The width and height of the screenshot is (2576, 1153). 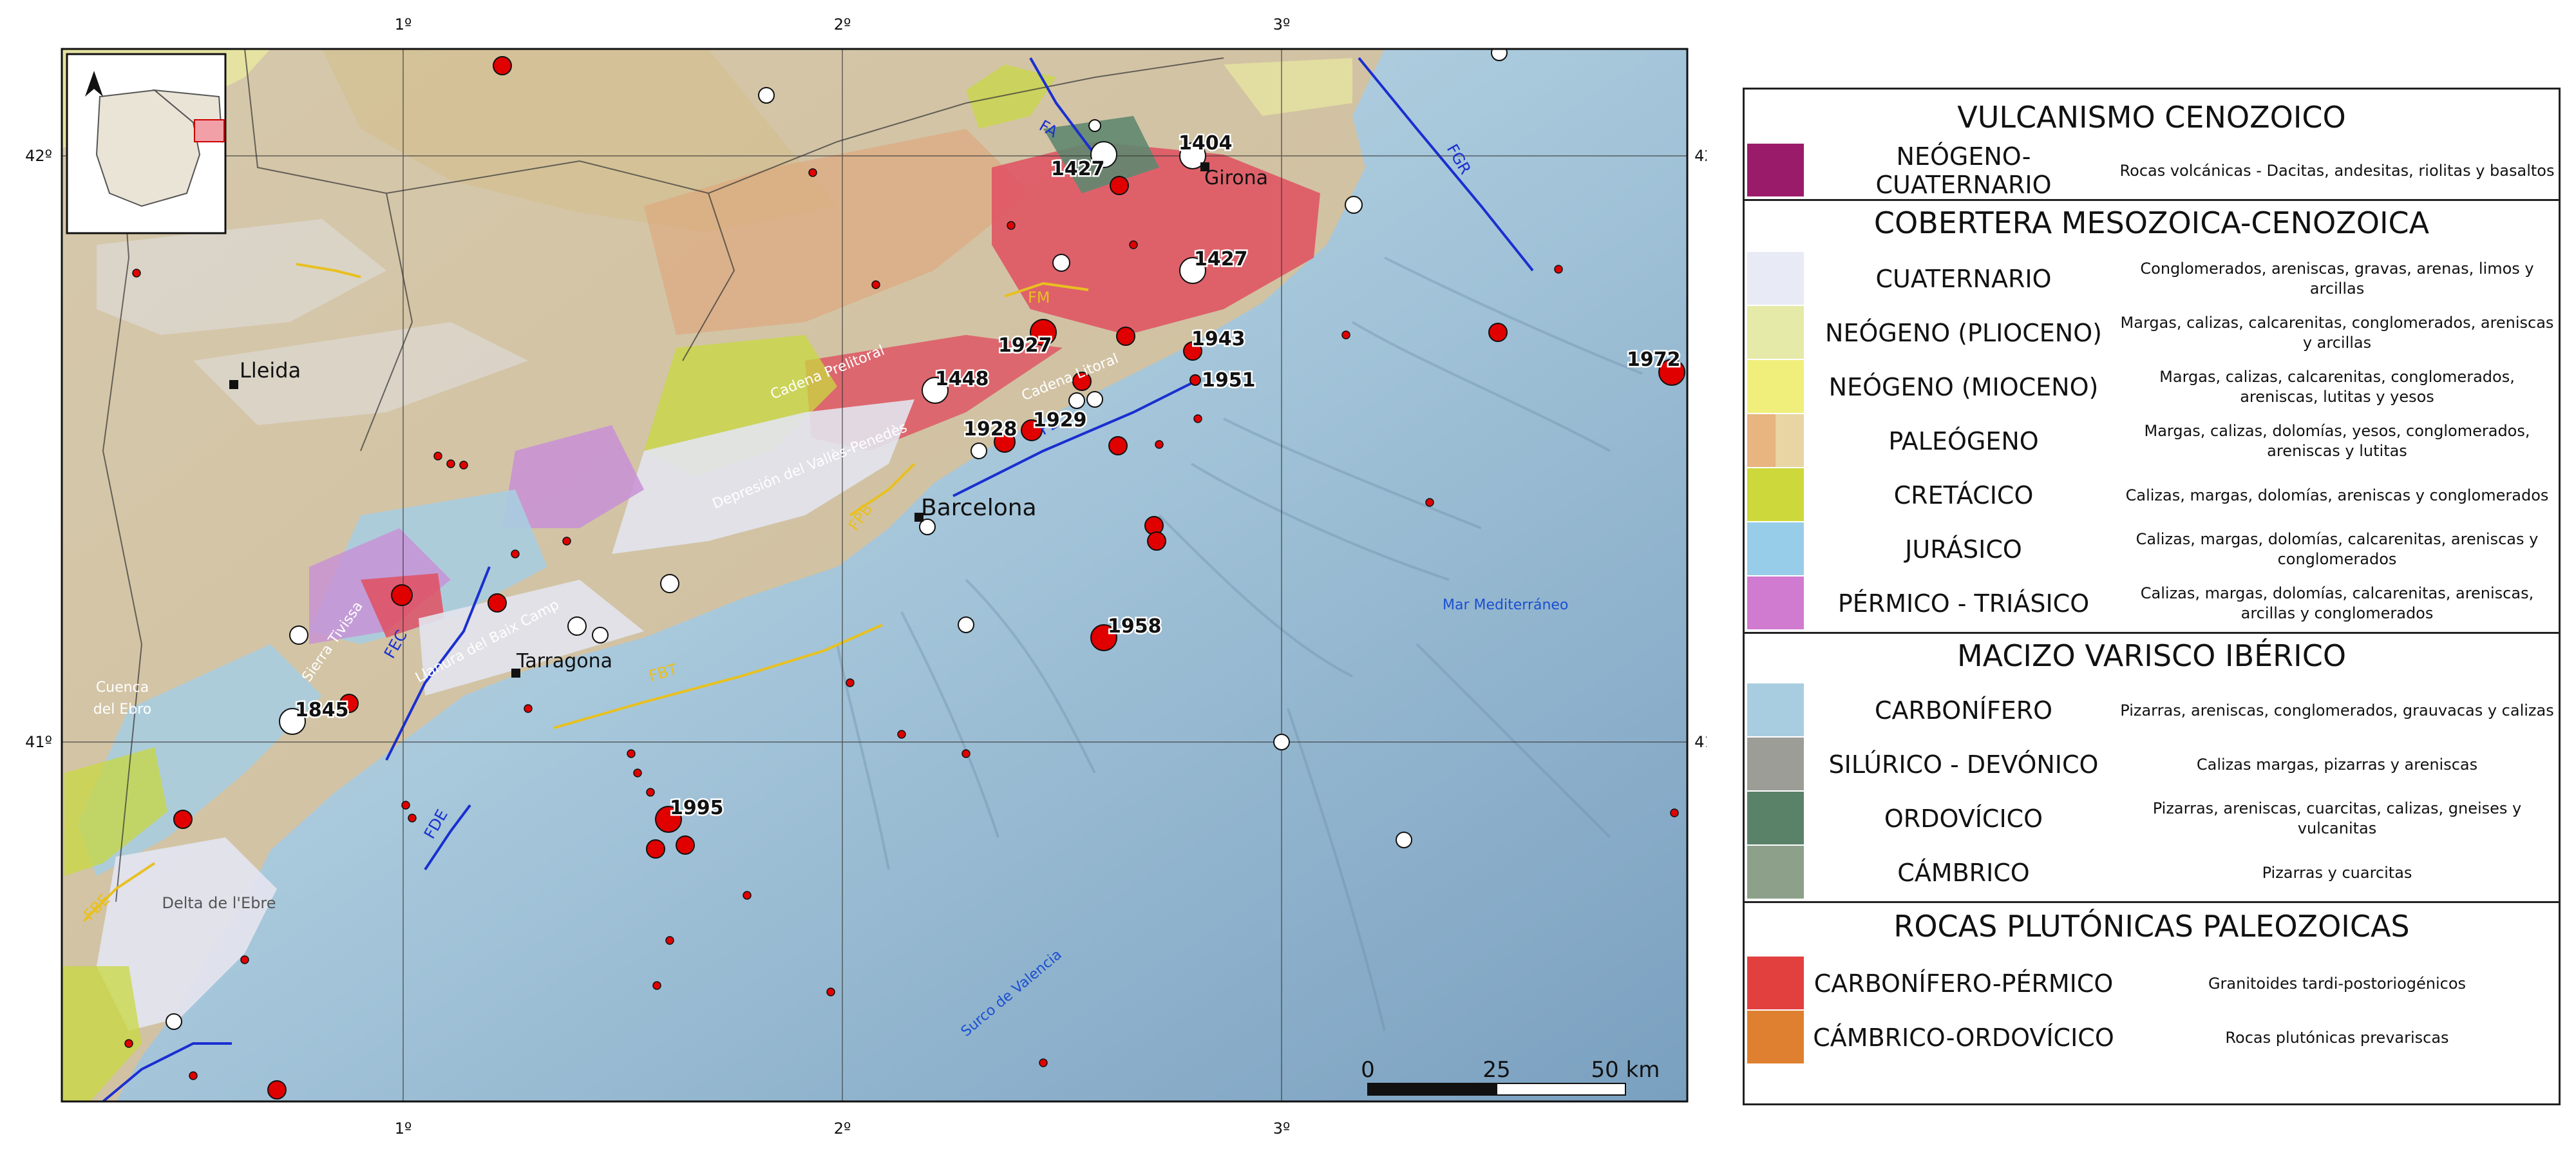 I want to click on legend-unit-name: NEÓGENO- CUATERNARIO, so click(x=1964, y=171).